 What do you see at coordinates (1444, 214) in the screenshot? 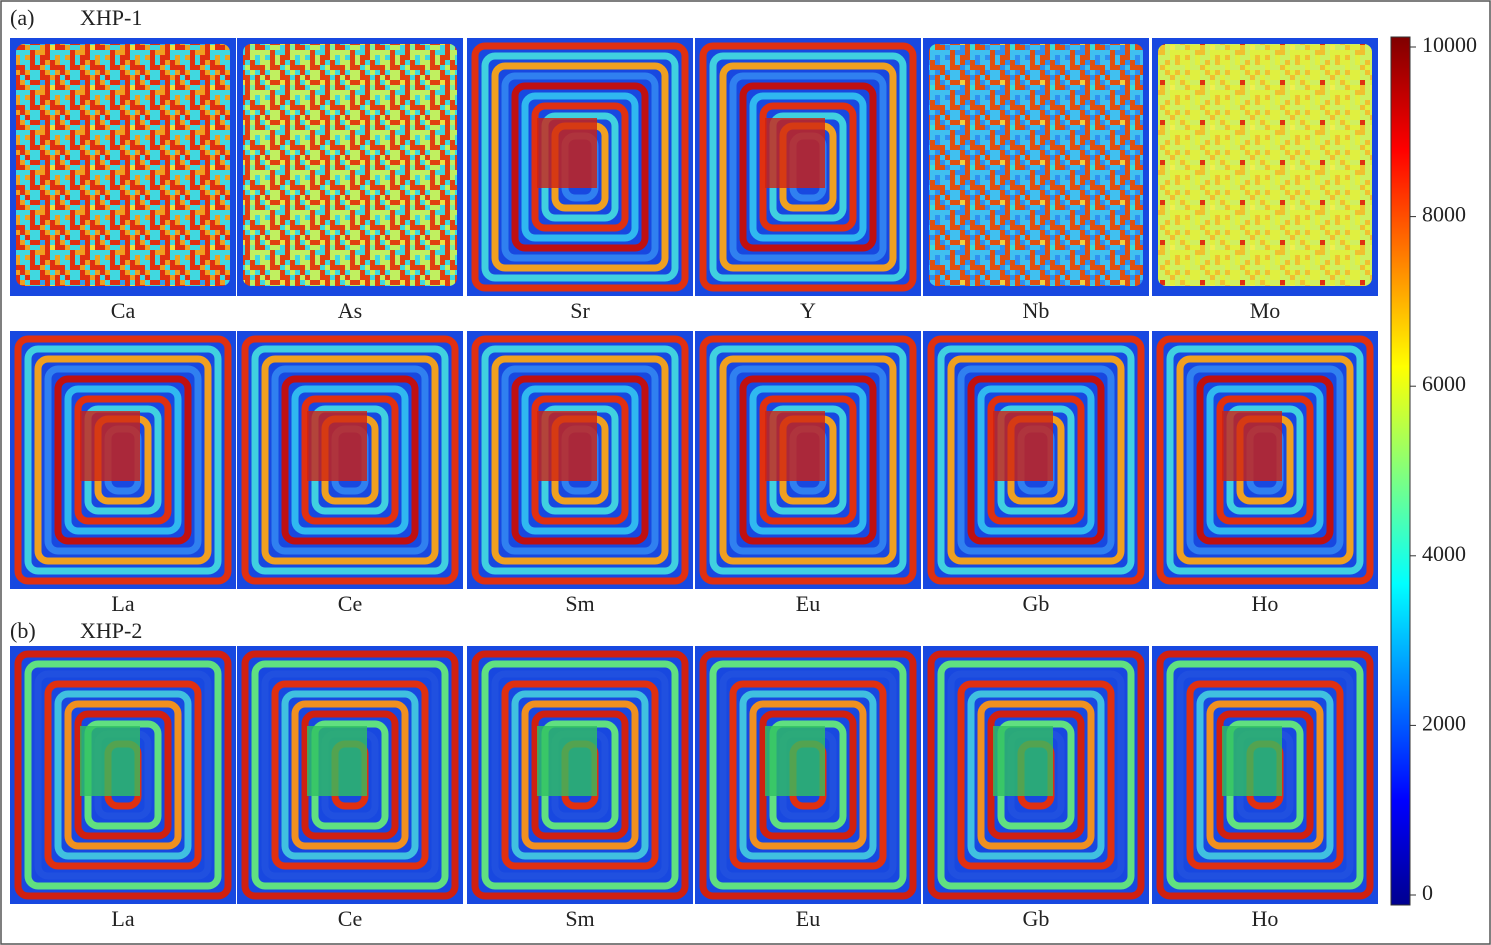
I see `colorbar-tick-label: 8000` at bounding box center [1444, 214].